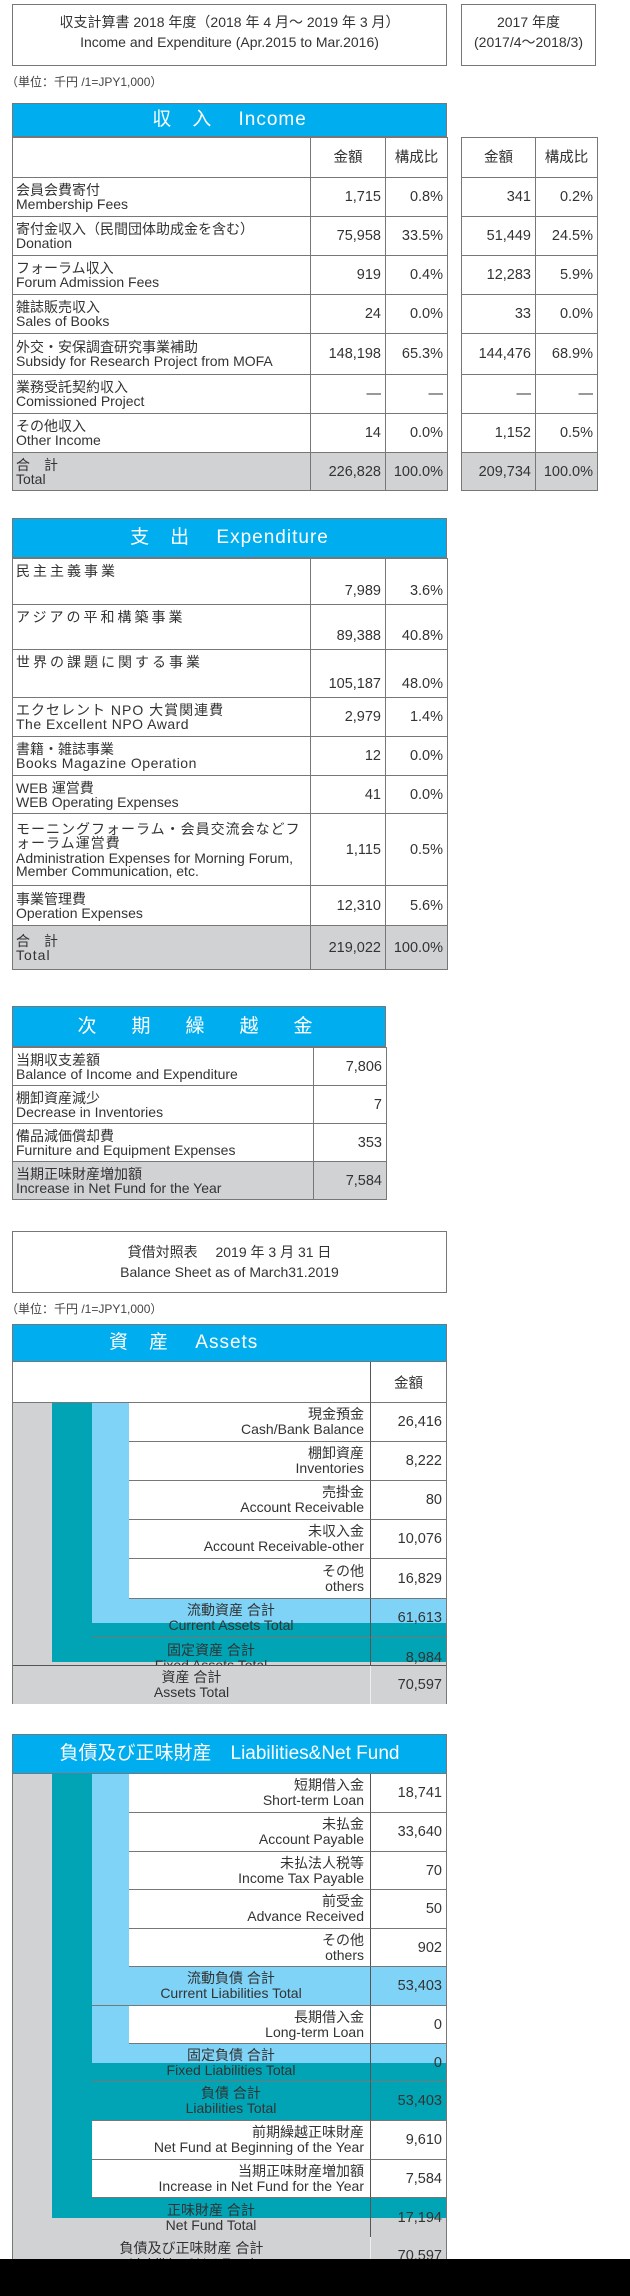 The height and width of the screenshot is (2296, 630). I want to click on row-label-jp: 当期正味財産増加額, so click(301, 2170).